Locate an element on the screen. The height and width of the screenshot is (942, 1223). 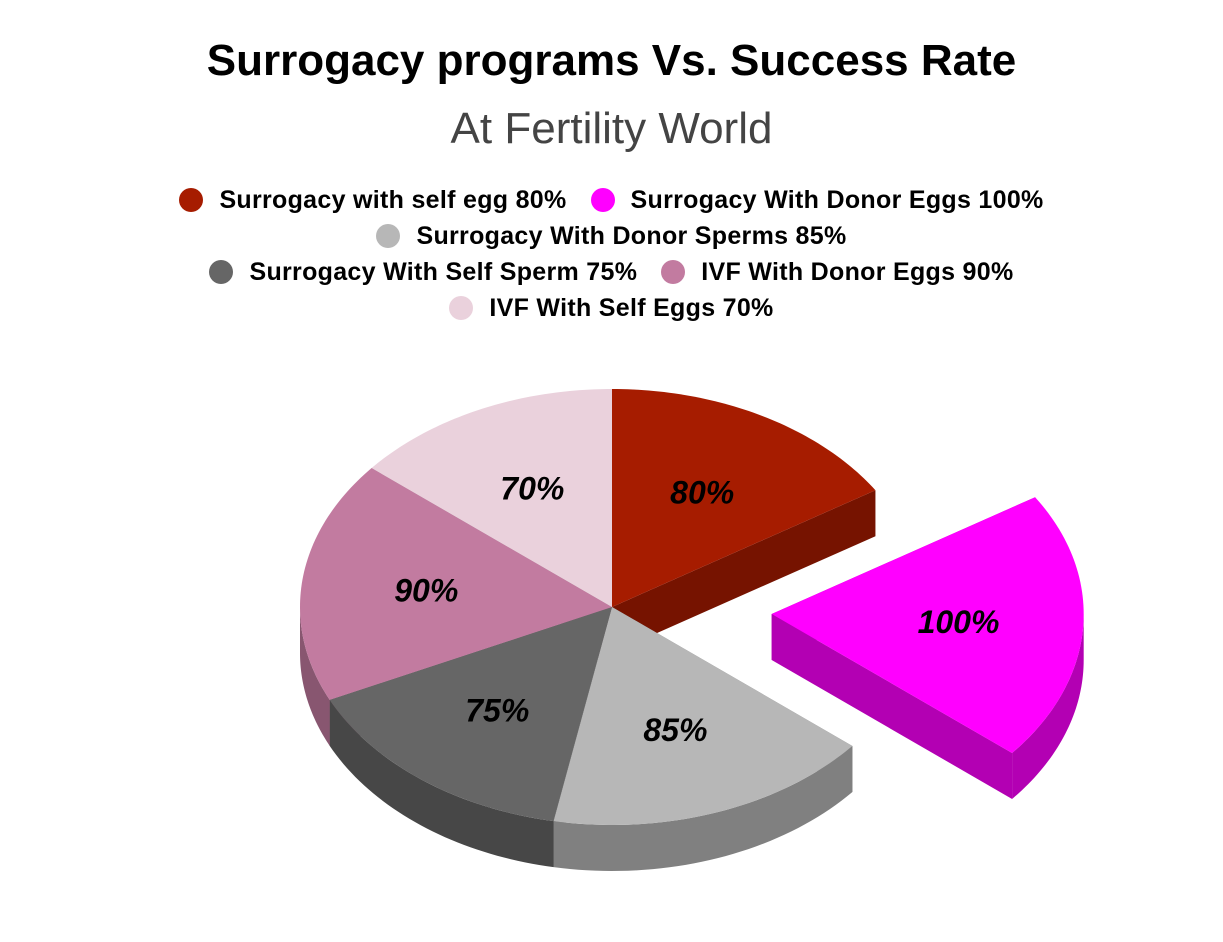
pie-label-layer: 80% 100% 85% 75% 90% 70% is located at coordinates (696, 609).